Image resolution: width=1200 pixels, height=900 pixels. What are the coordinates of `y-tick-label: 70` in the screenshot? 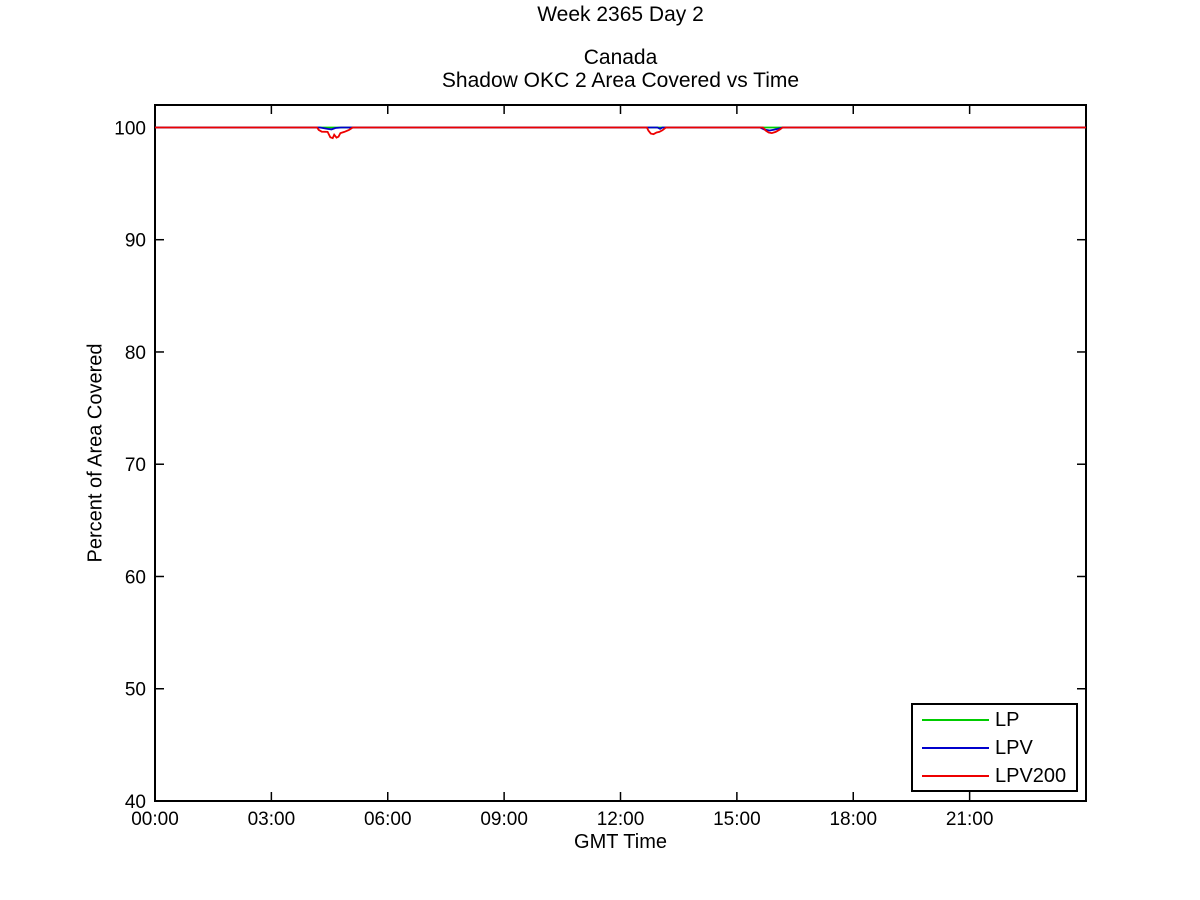 It's located at (135, 465).